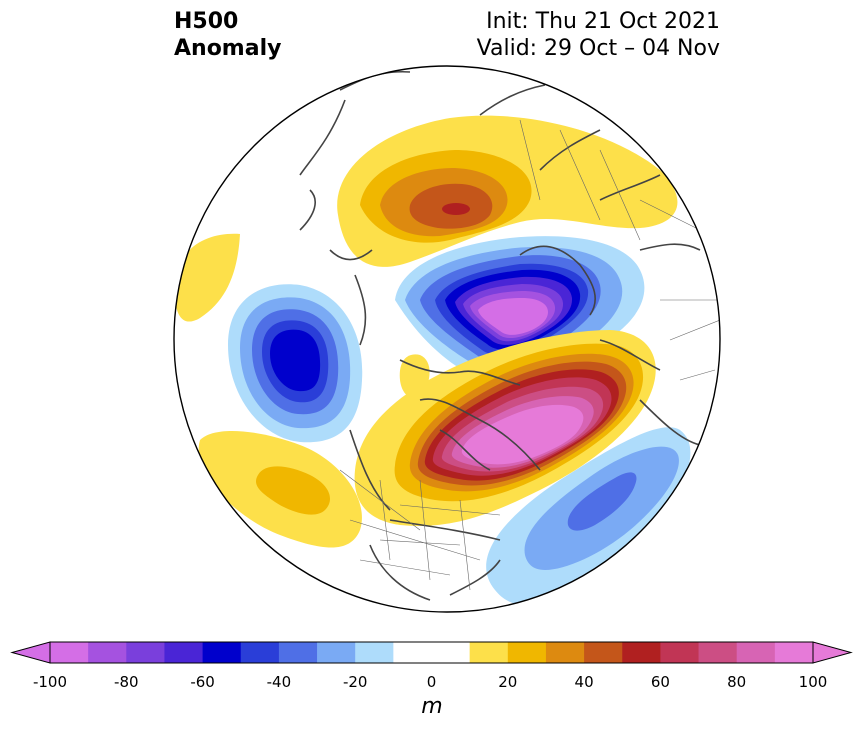  I want to click on positive-anomaly-siberia, so click(507, 191).